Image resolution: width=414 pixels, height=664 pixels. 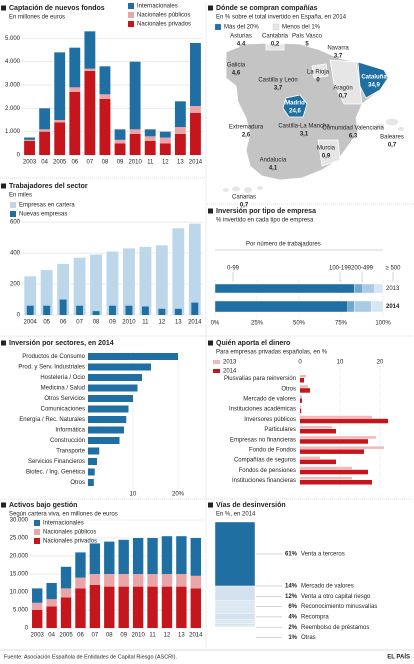 I want to click on y-tick-label: 200, so click(x=15, y=285).